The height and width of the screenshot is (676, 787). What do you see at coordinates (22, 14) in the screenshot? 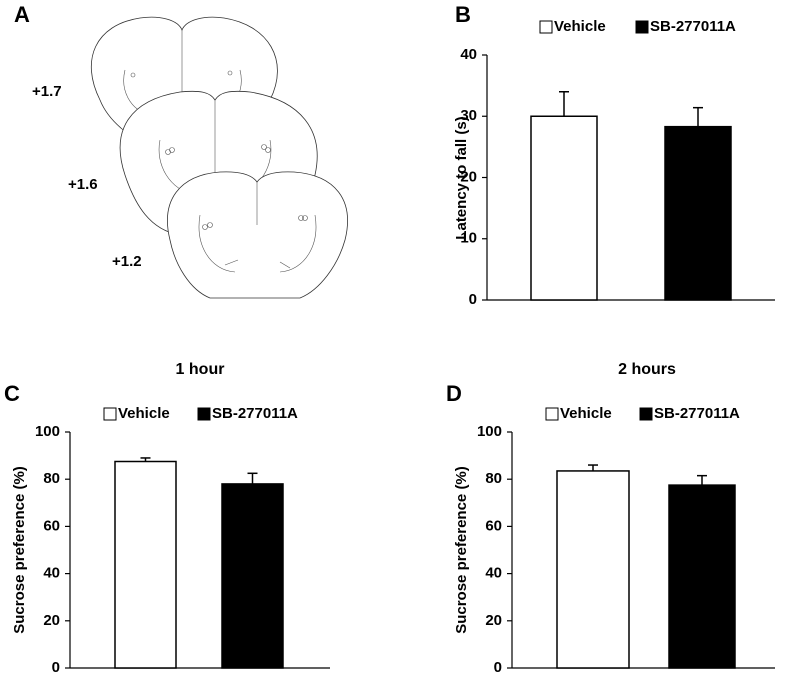
I see `panel-letter: A` at bounding box center [22, 14].